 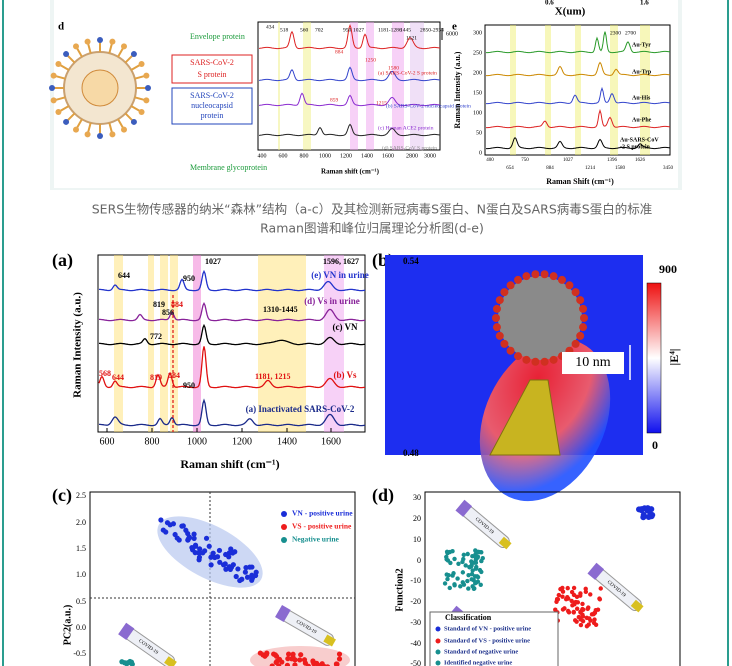 What do you see at coordinates (637, 606) in the screenshot?
I see `tube-tip` at bounding box center [637, 606].